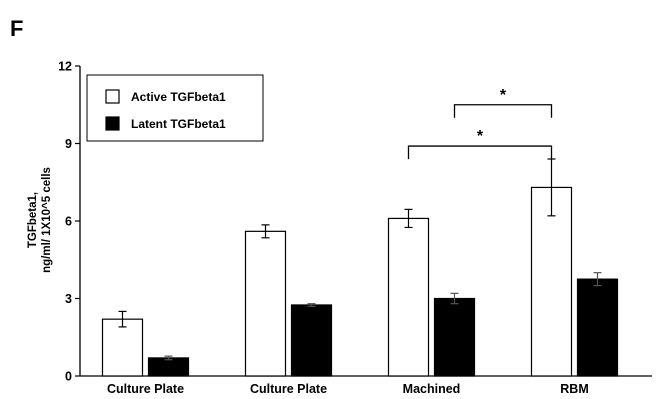  Describe the element at coordinates (40, 220) in the screenshot. I see `y-axis-label: TGFbeta1, ng/ml/ 1X10^5 cells` at that location.